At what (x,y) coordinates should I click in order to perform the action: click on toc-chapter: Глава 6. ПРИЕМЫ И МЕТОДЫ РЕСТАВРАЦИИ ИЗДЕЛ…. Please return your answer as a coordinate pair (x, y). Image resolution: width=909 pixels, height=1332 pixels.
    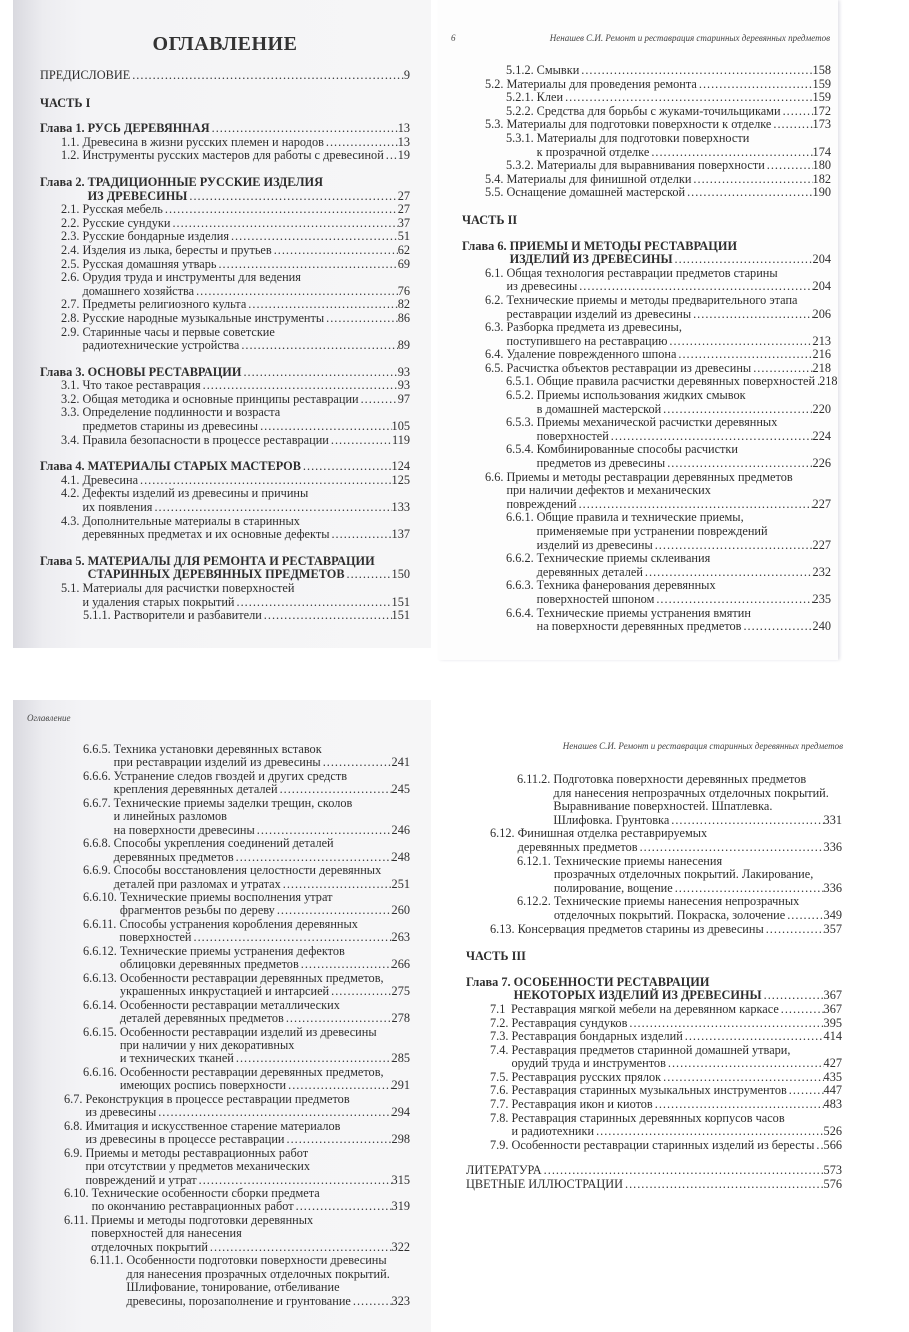
    Looking at the image, I should click on (646, 253).